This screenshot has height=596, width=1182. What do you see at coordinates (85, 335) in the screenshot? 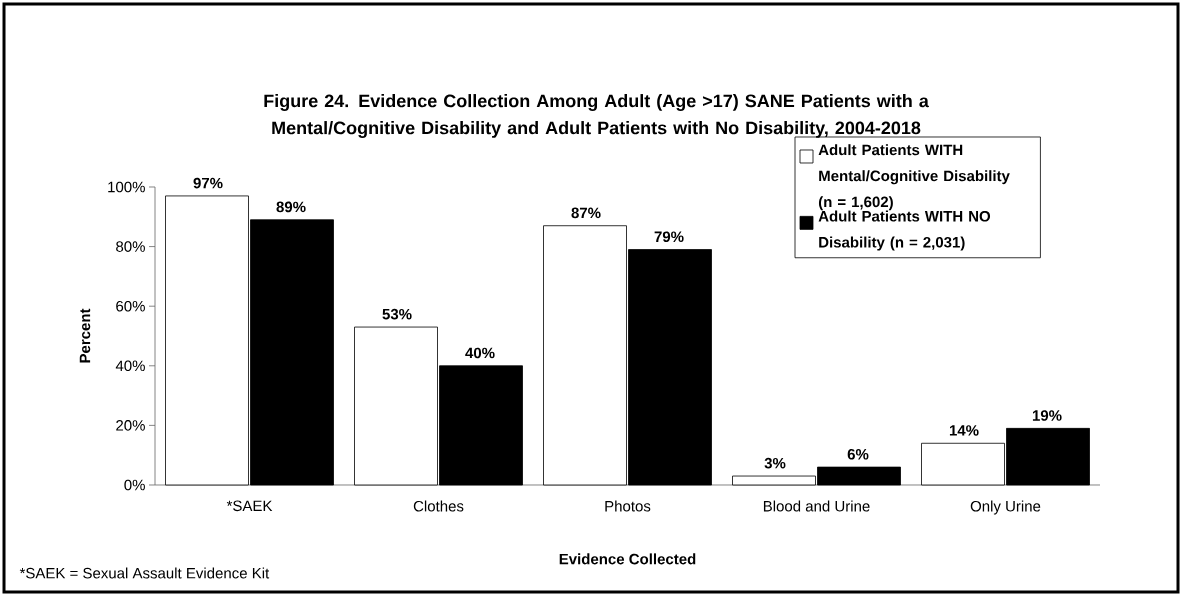
I see `y-axis-title: Percent` at bounding box center [85, 335].